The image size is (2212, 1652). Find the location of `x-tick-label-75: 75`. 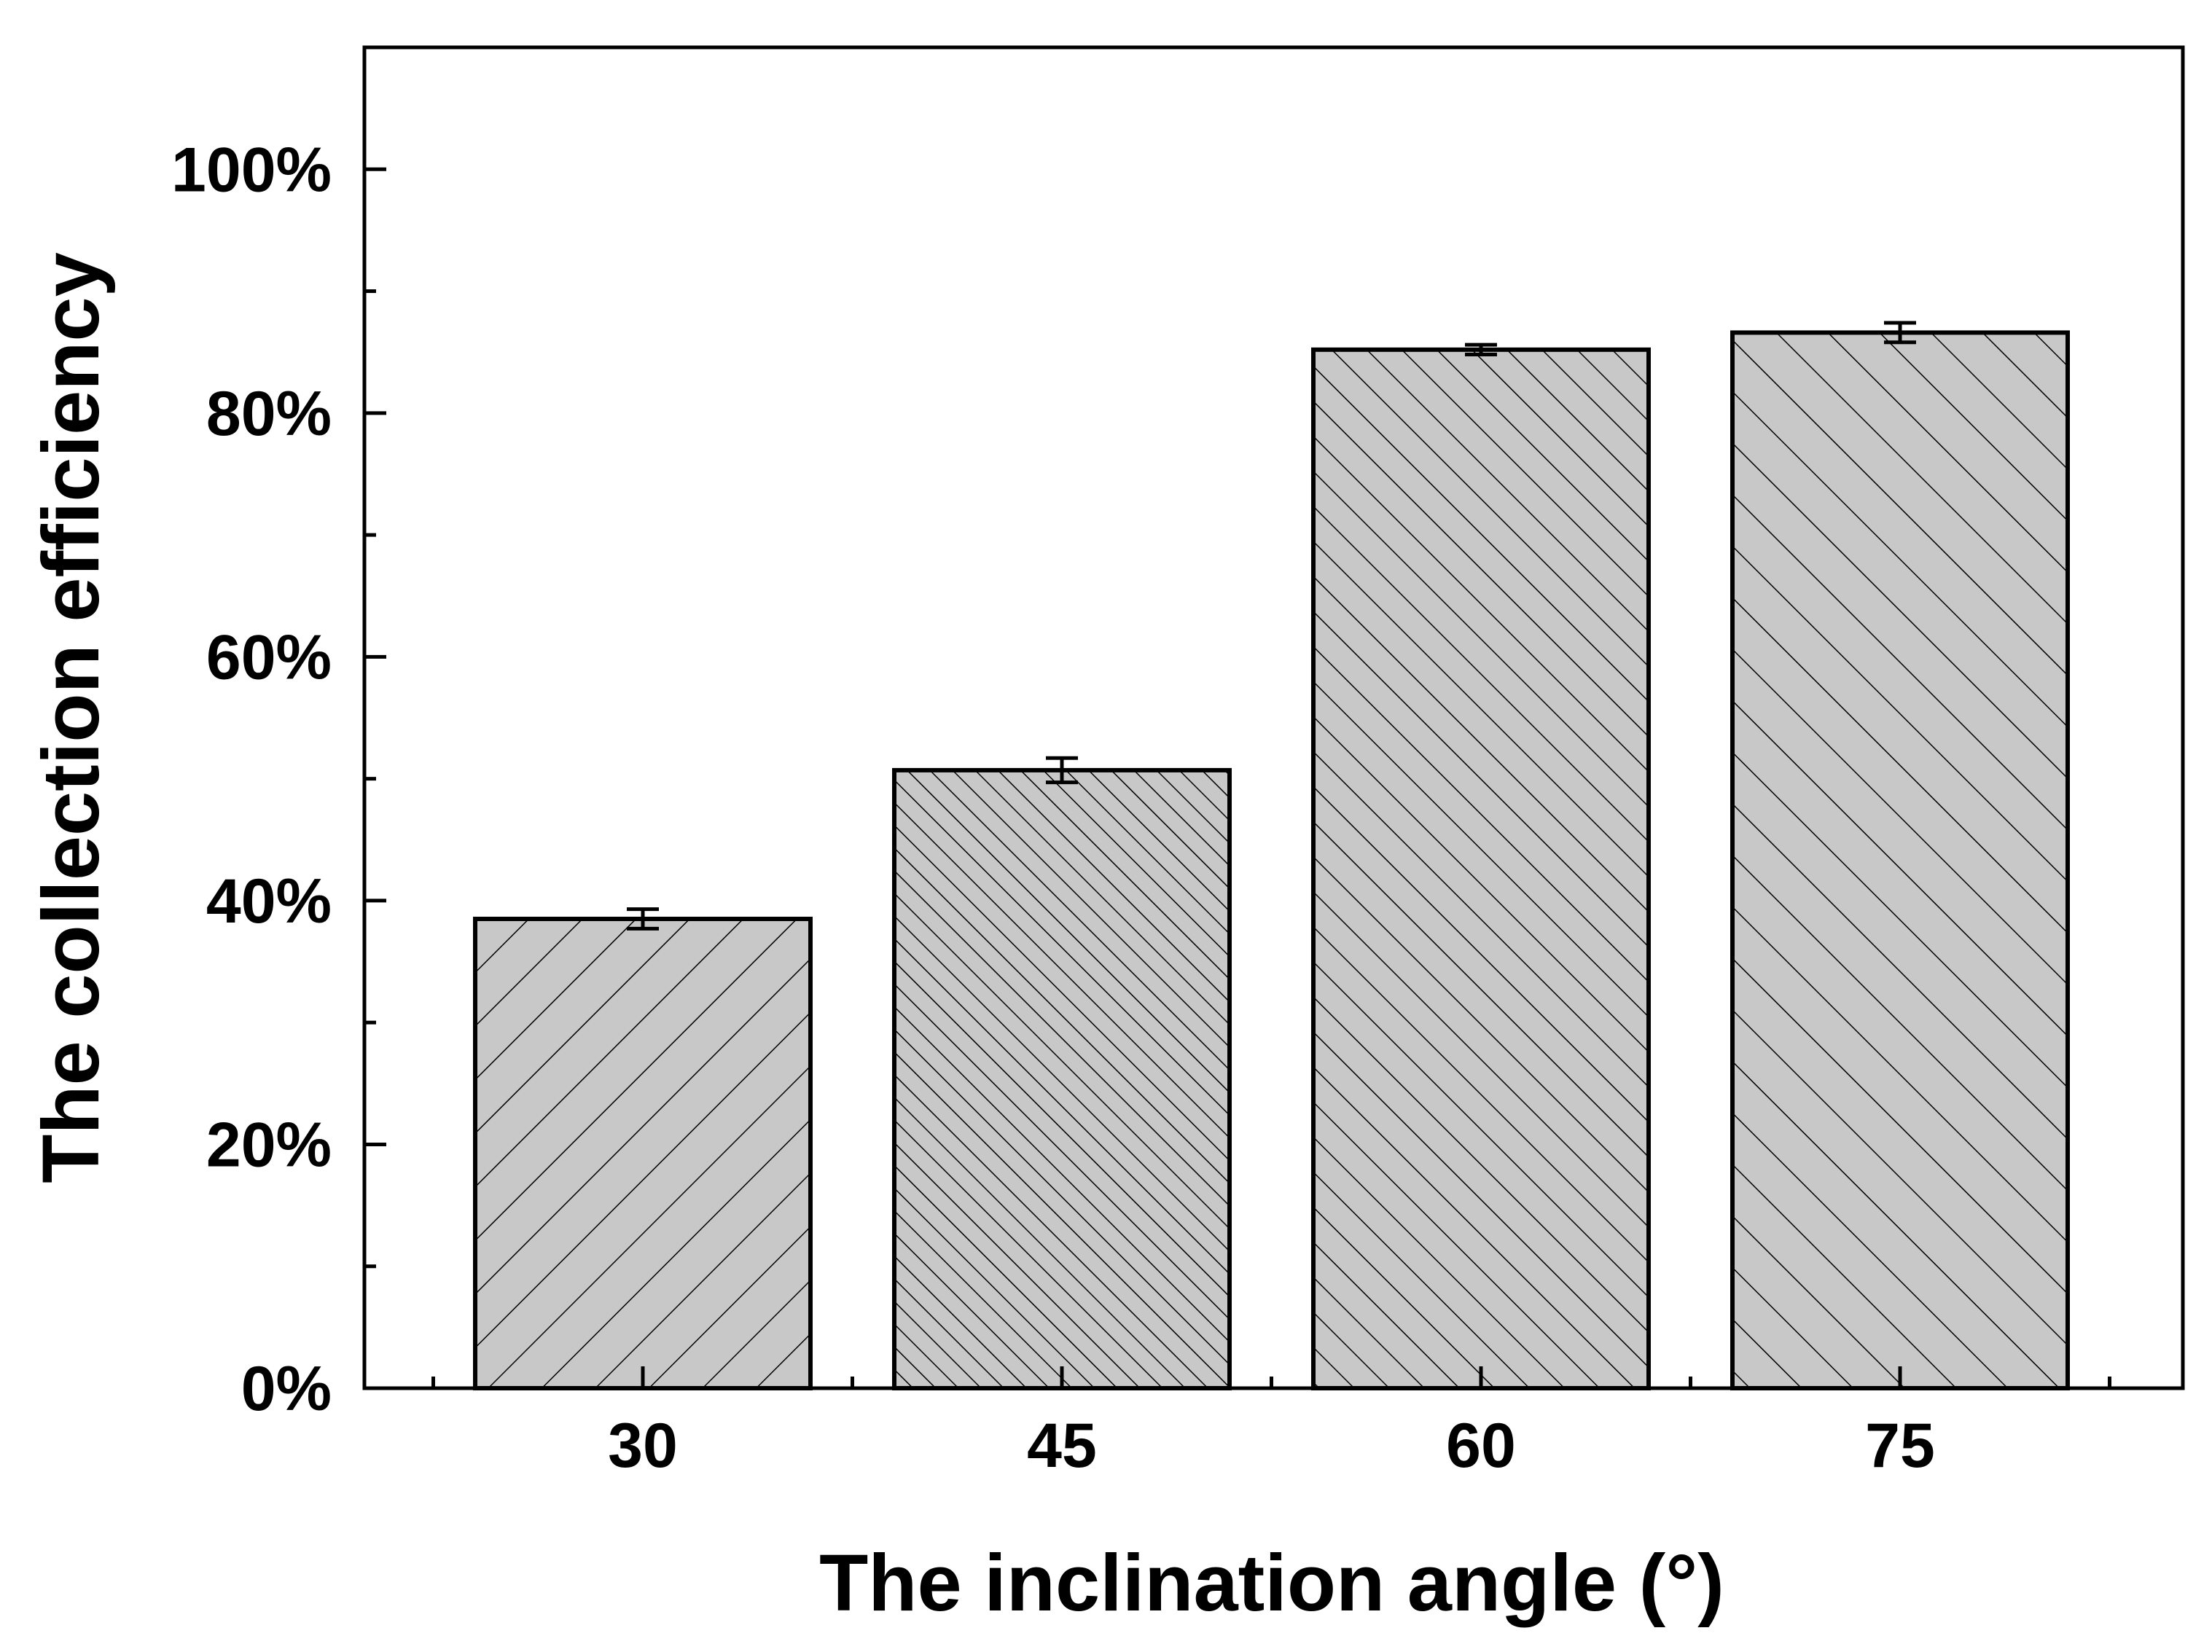

x-tick-label-75: 75 is located at coordinates (1900, 1446).